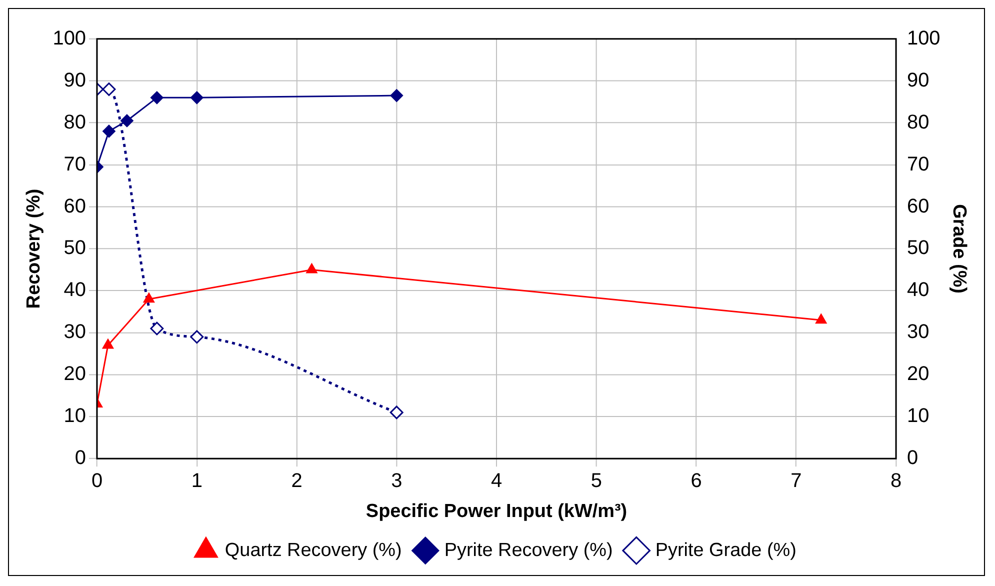 The image size is (995, 586). What do you see at coordinates (75, 374) in the screenshot?
I see `y-tick-label: 20` at bounding box center [75, 374].